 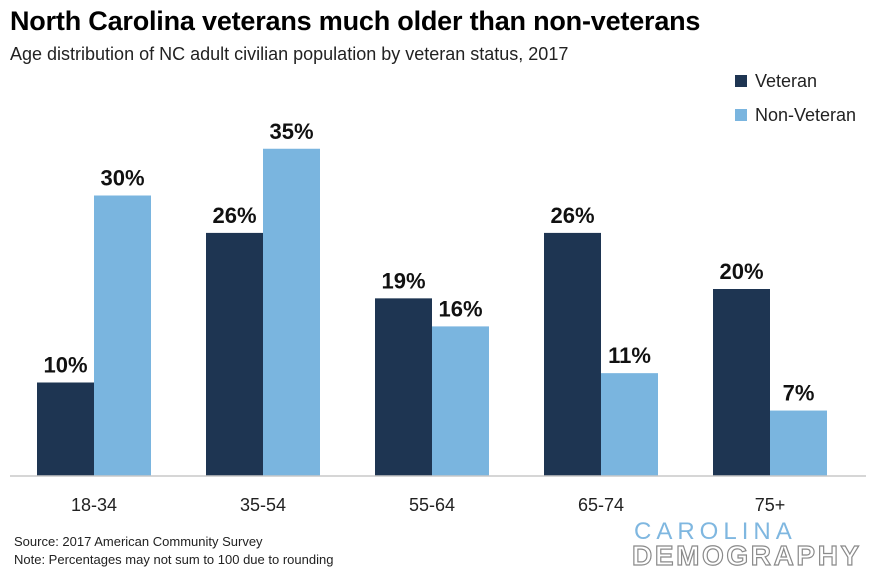 I want to click on data-label-non-veteran-55-64: 16%, so click(x=460, y=308).